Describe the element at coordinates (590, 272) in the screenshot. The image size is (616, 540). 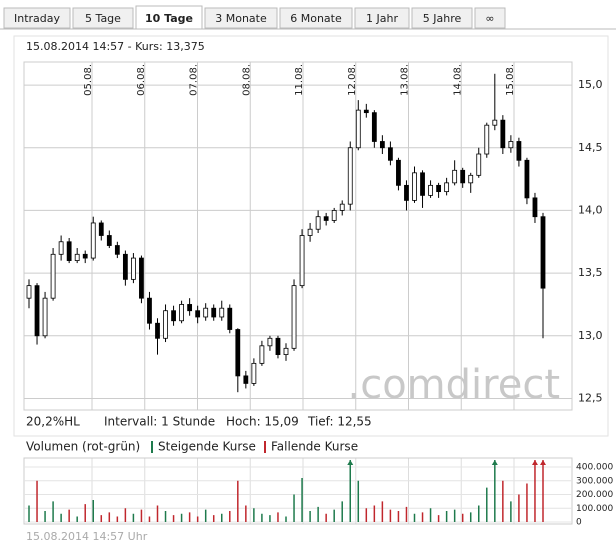
I see `y-tick-label: 13,5` at that location.